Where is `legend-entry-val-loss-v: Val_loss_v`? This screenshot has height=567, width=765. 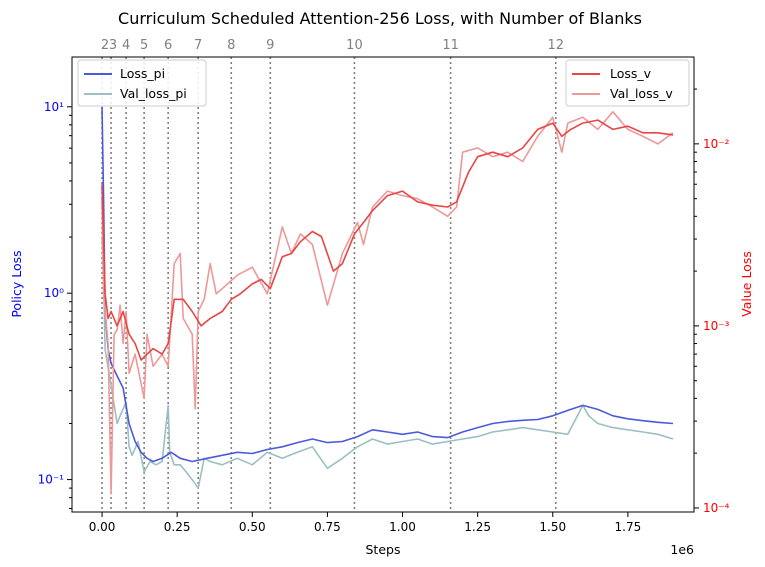 legend-entry-val-loss-v: Val_loss_v is located at coordinates (641, 93).